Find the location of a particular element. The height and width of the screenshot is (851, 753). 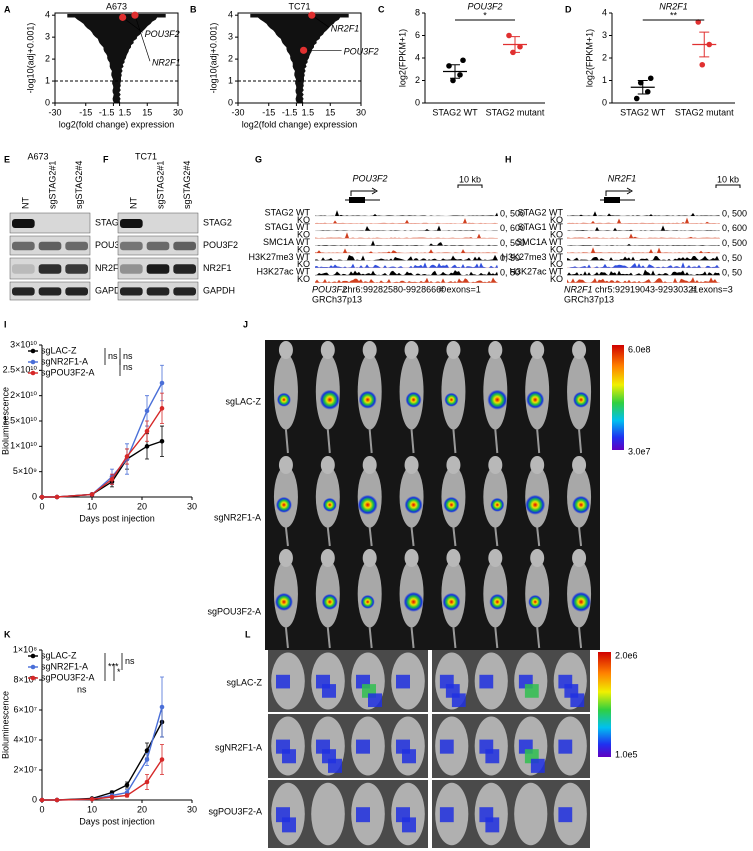

y-tick-label: 1.5×10¹⁰ is located at coordinates (20, 420).